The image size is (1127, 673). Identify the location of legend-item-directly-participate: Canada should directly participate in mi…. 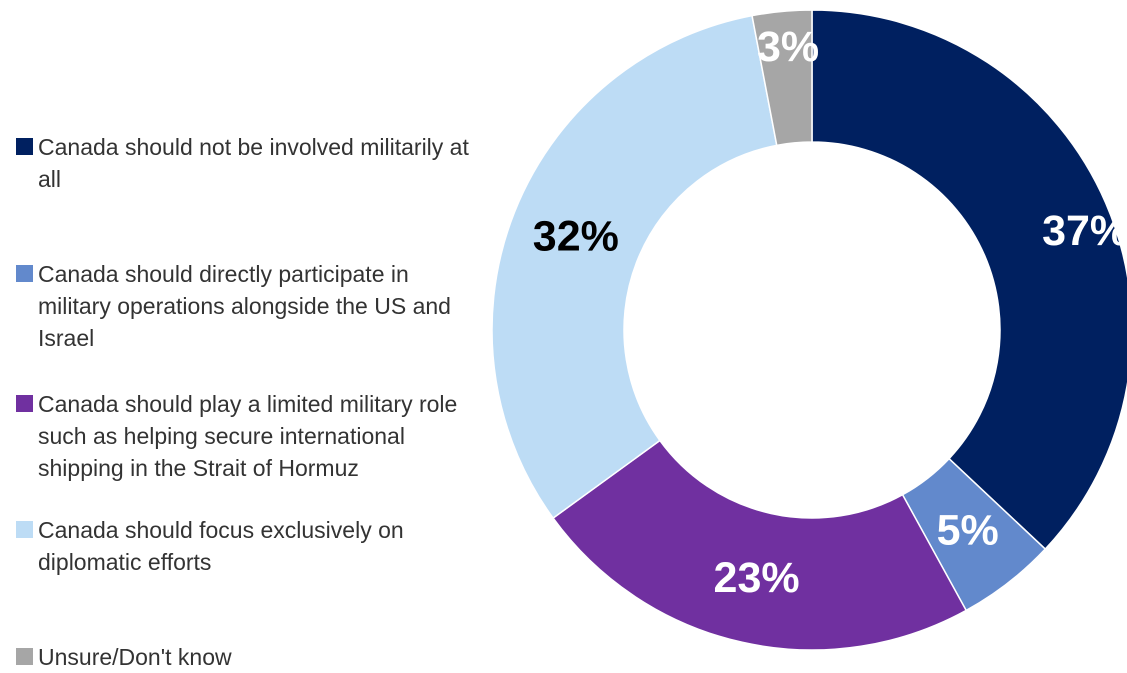
(251, 306).